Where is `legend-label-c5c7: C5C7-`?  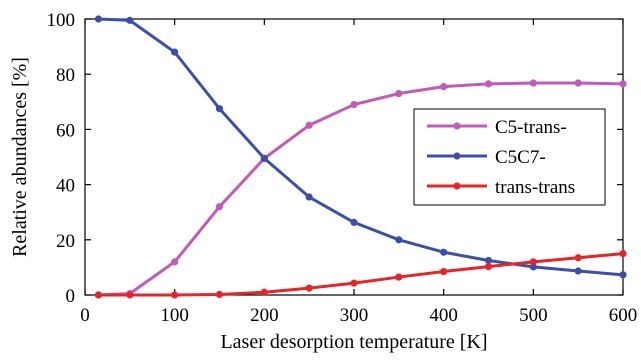
legend-label-c5c7: C5C7- is located at coordinates (520, 157).